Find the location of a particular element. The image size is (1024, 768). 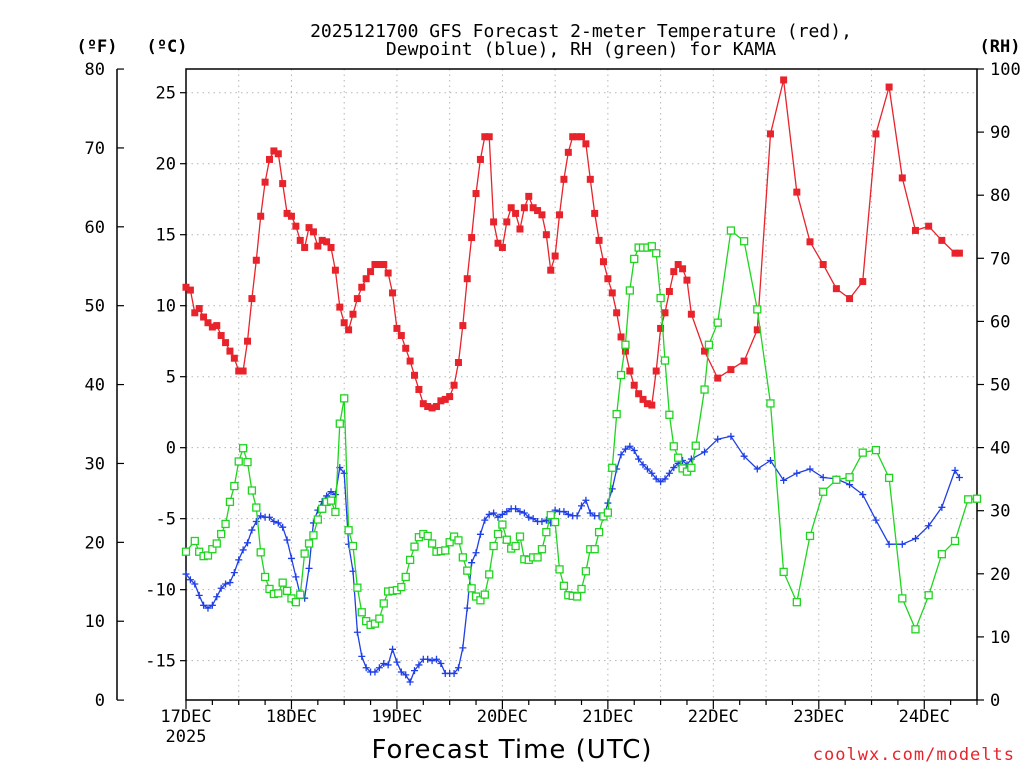

celsius-tick-label: 0 is located at coordinates (171, 449).